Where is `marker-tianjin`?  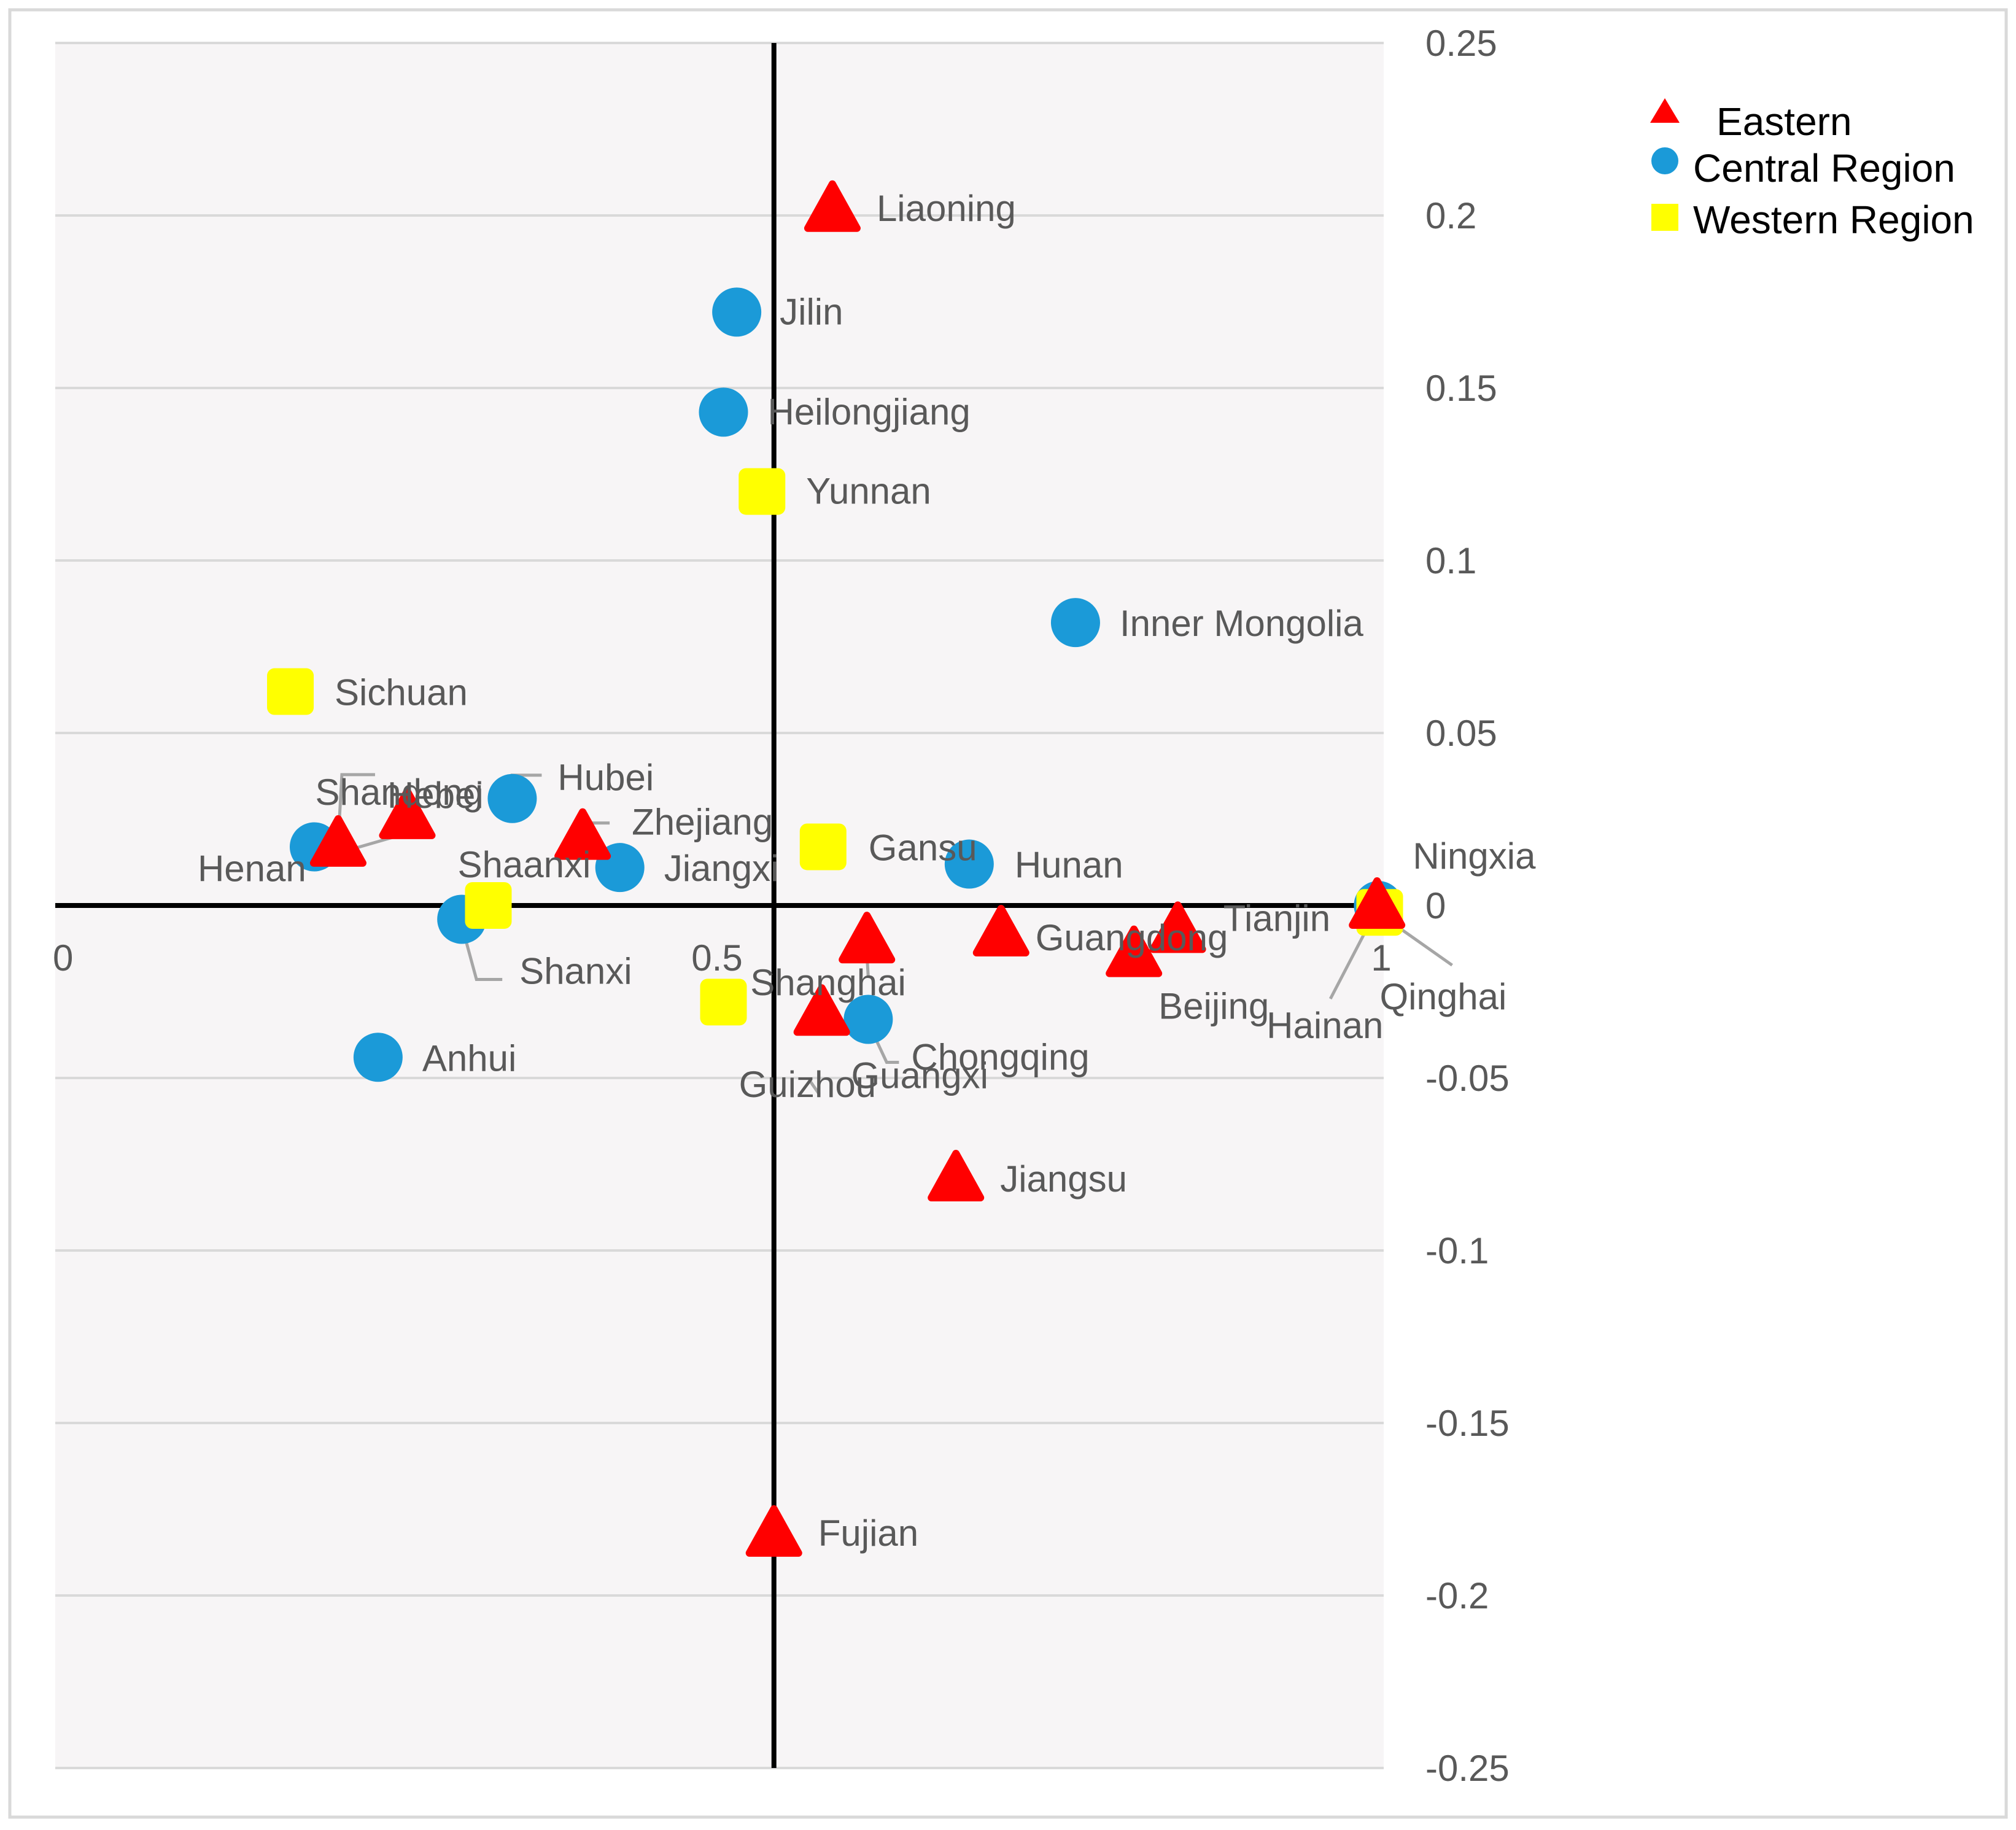 marker-tianjin is located at coordinates (1177, 927).